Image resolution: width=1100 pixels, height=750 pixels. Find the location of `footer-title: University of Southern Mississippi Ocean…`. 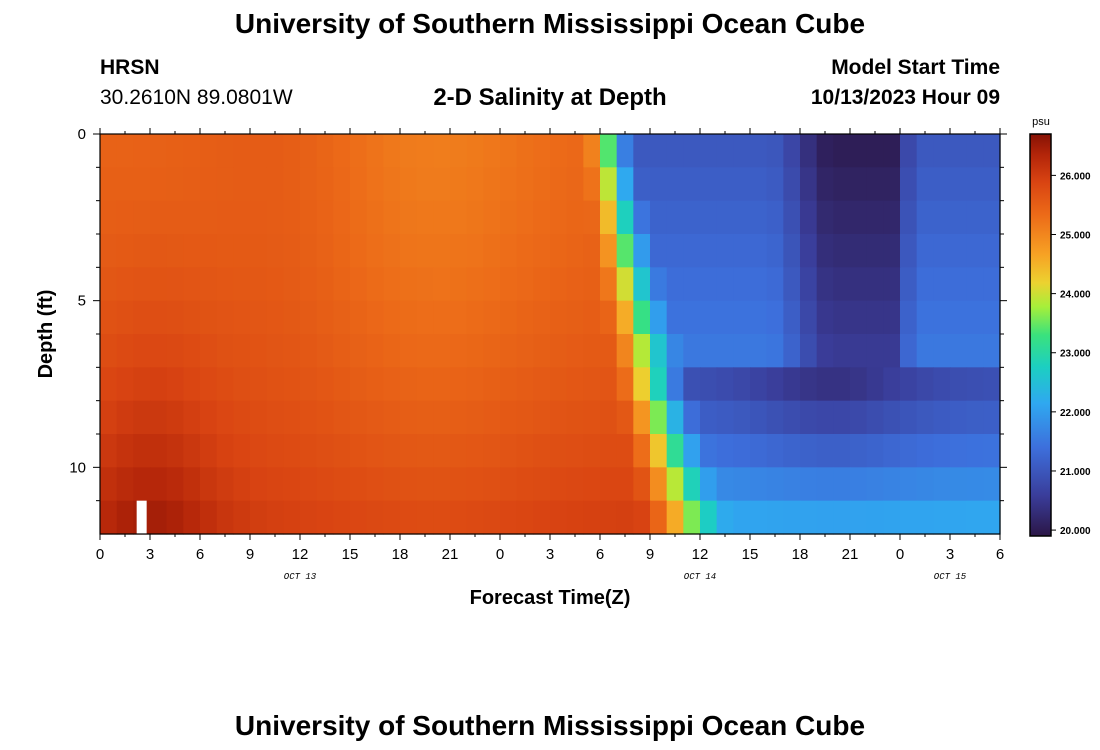

footer-title: University of Southern Mississippi Ocean… is located at coordinates (550, 725).